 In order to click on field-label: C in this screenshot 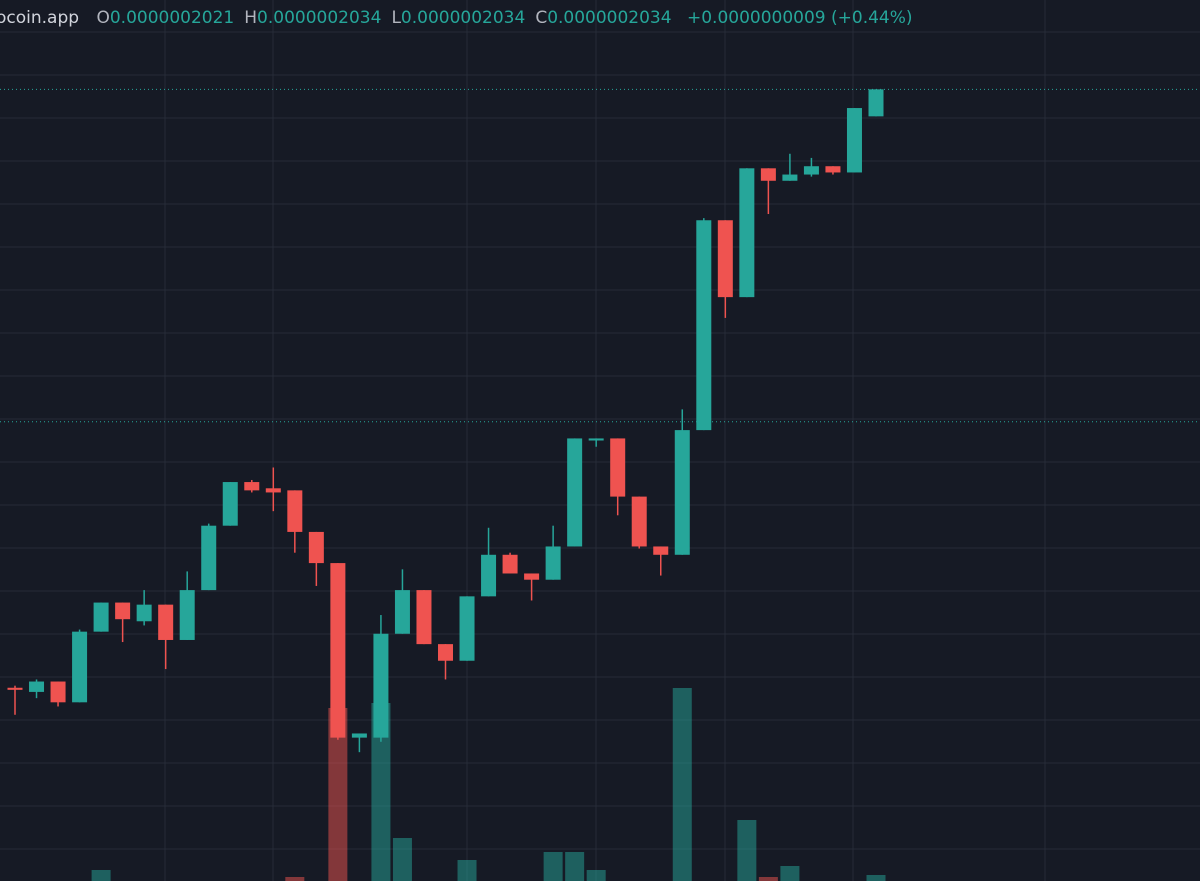, I will do `click(541, 18)`.